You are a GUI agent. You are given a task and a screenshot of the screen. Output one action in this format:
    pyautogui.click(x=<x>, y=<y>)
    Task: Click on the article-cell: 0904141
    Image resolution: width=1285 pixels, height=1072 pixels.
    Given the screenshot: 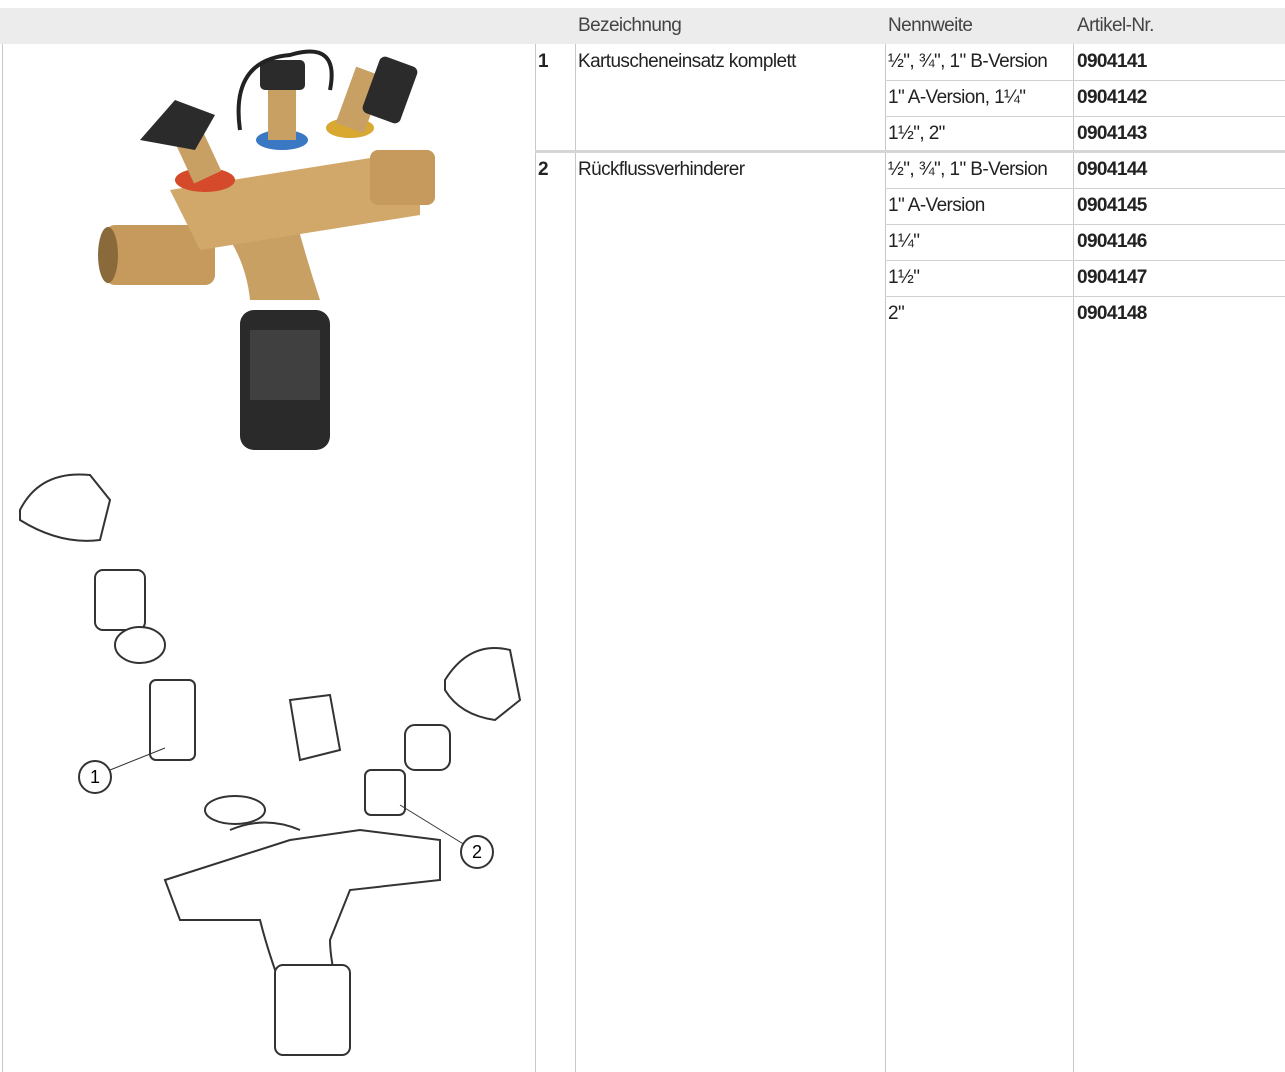 What is the action you would take?
    pyautogui.click(x=1112, y=61)
    